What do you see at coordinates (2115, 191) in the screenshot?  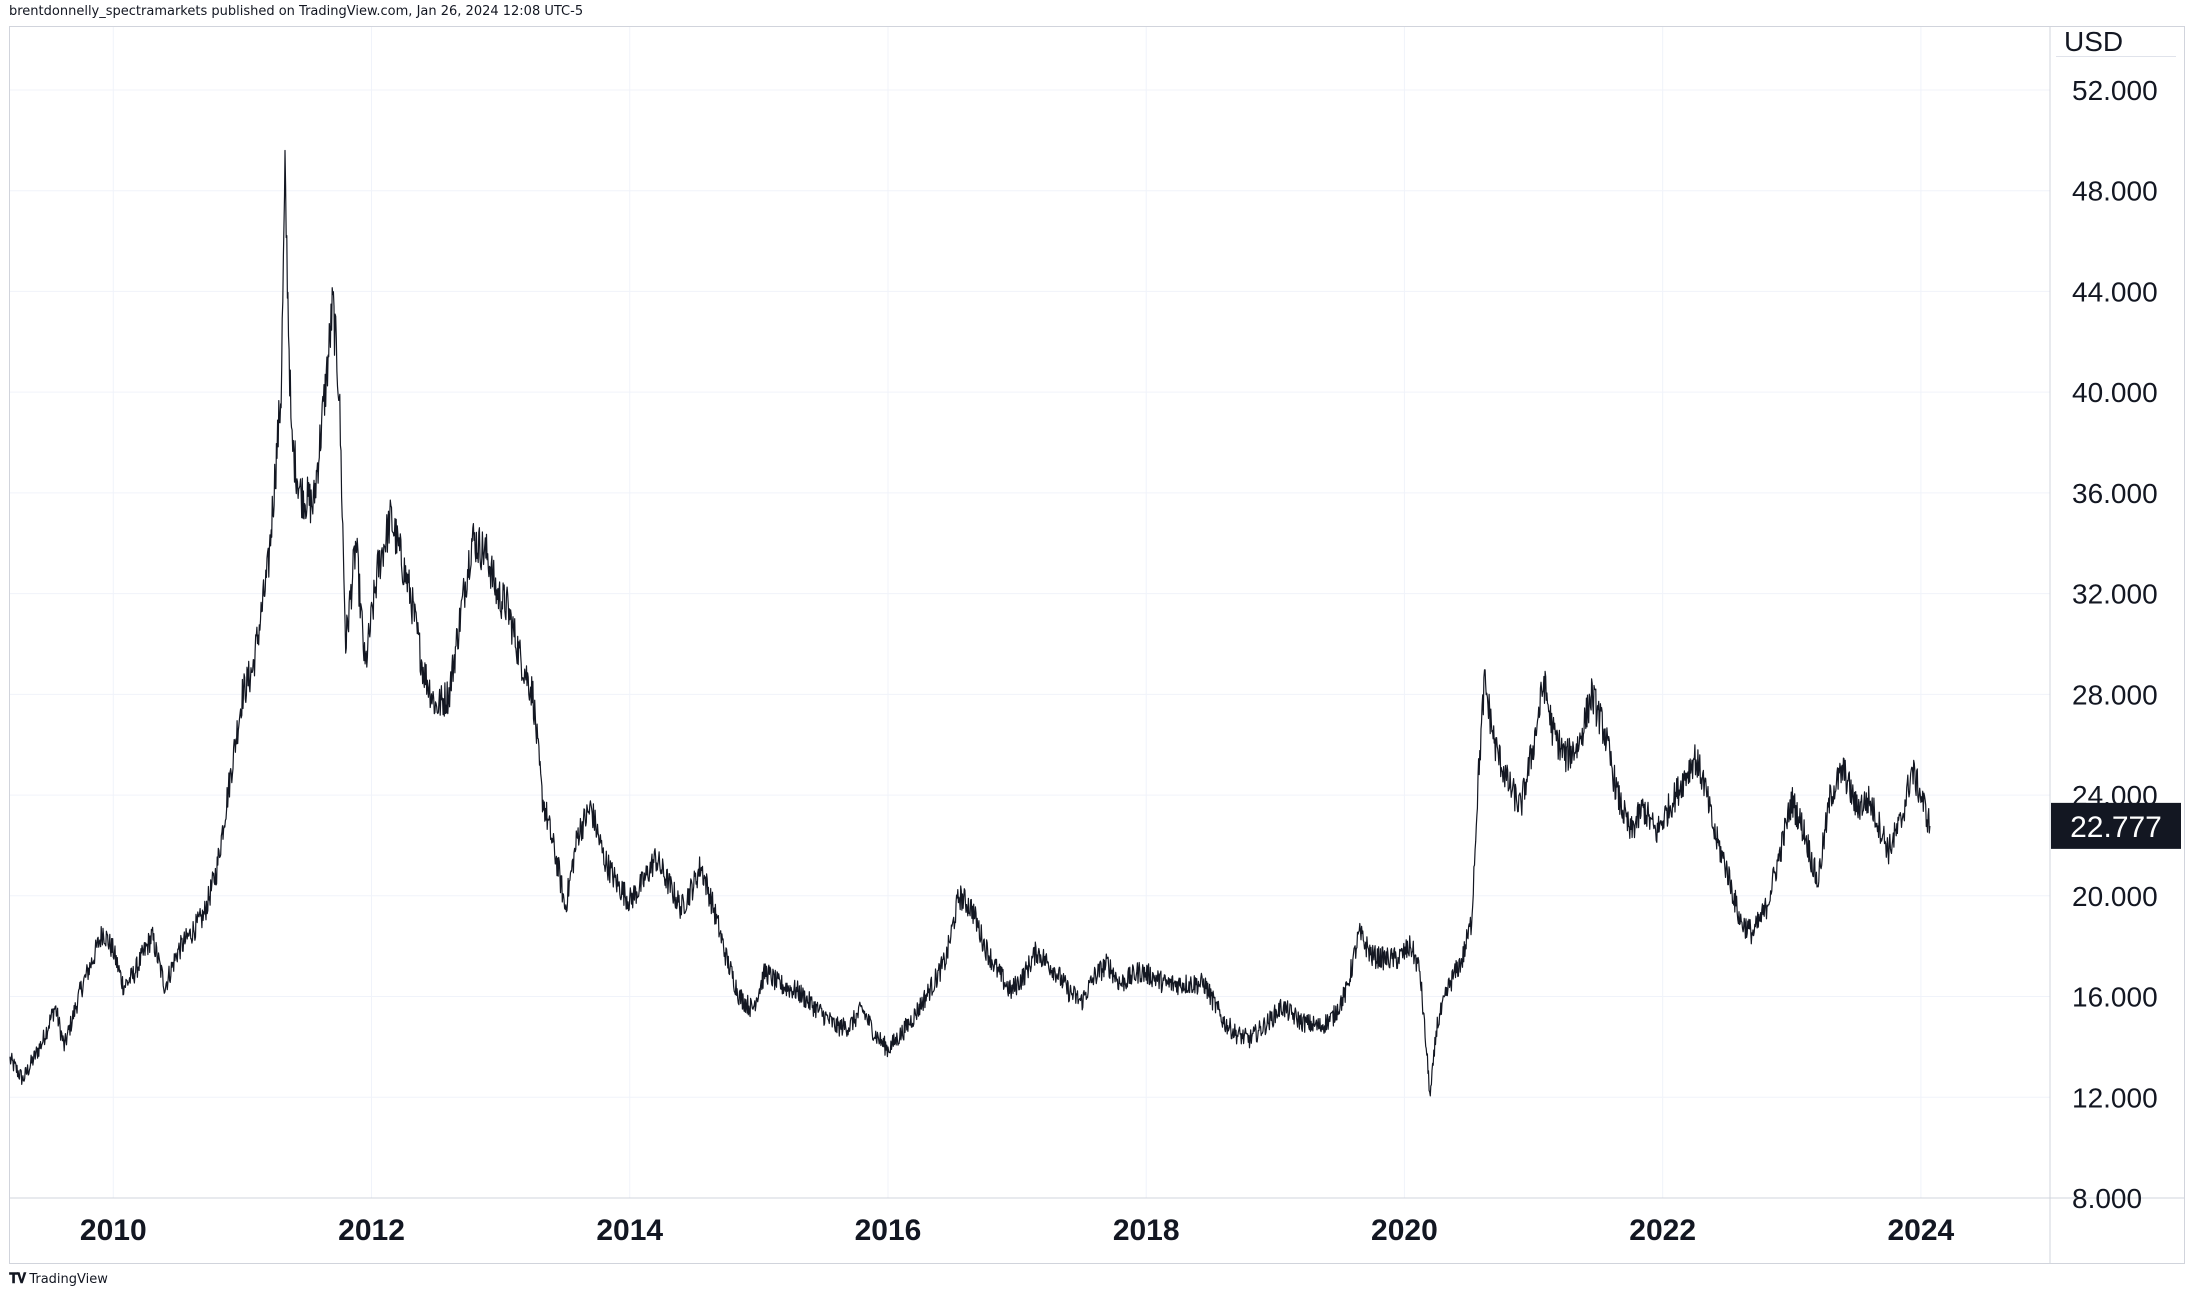 I see `y-tick-label: 48.000` at bounding box center [2115, 191].